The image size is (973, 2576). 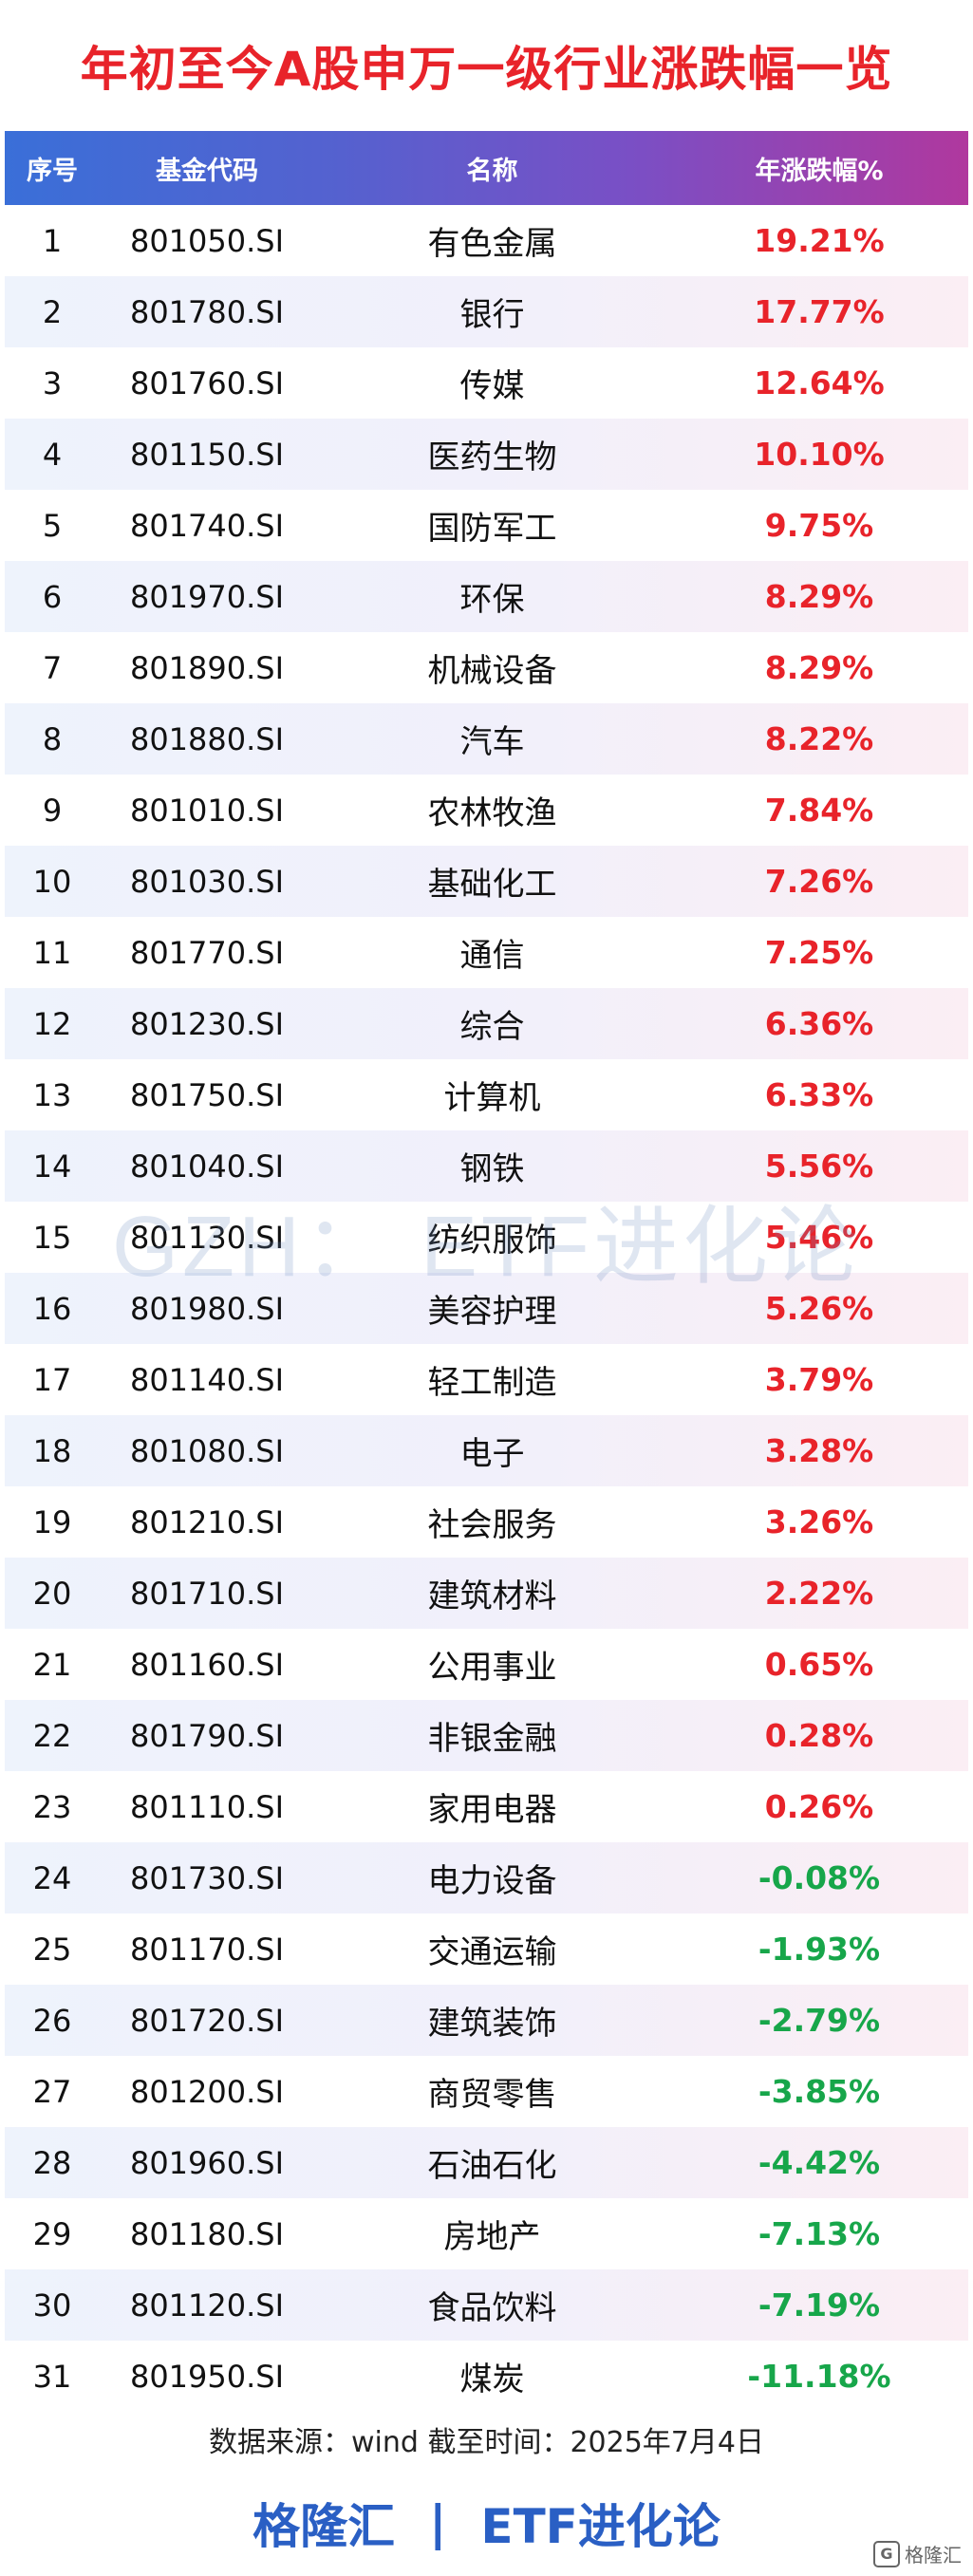 What do you see at coordinates (600, 2526) in the screenshot?
I see `footer-brand-right: ETF进化论` at bounding box center [600, 2526].